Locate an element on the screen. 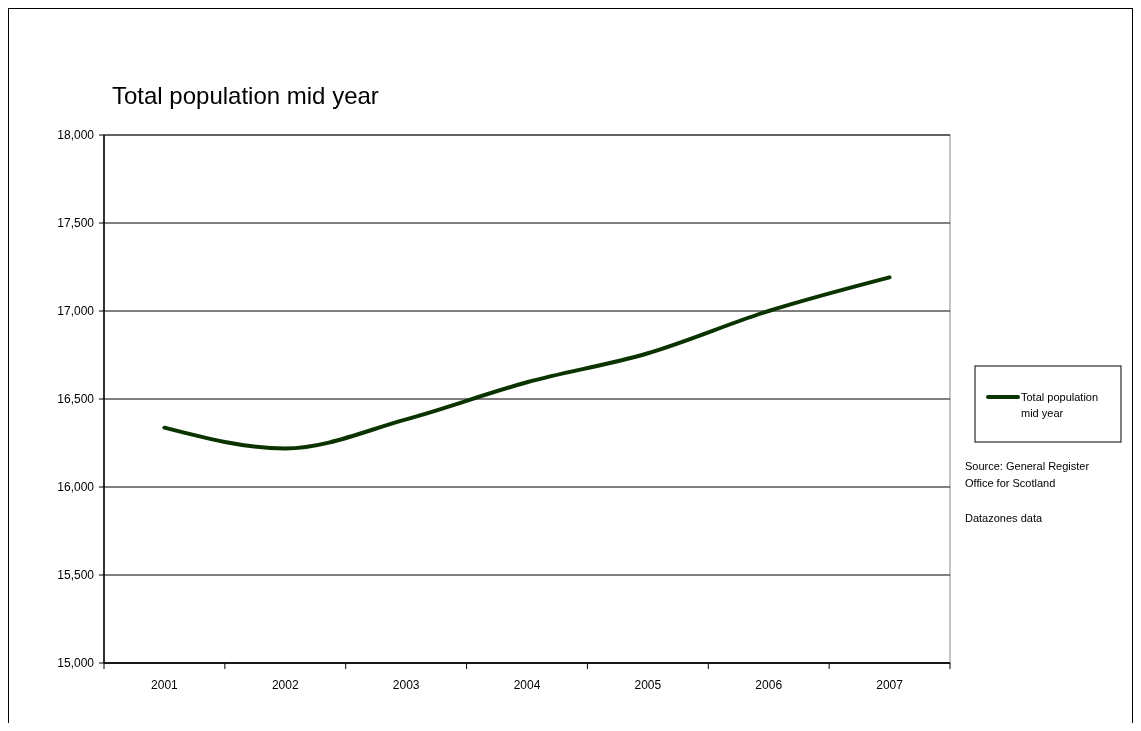  text: Datazones data is located at coordinates (1004, 518).